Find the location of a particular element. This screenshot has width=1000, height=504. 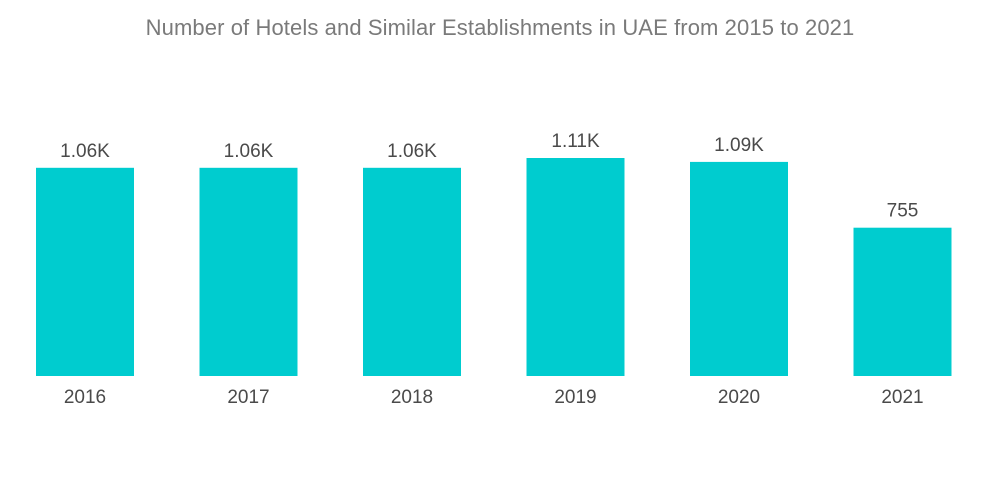

x-tick-2019: 2019 is located at coordinates (575, 397).